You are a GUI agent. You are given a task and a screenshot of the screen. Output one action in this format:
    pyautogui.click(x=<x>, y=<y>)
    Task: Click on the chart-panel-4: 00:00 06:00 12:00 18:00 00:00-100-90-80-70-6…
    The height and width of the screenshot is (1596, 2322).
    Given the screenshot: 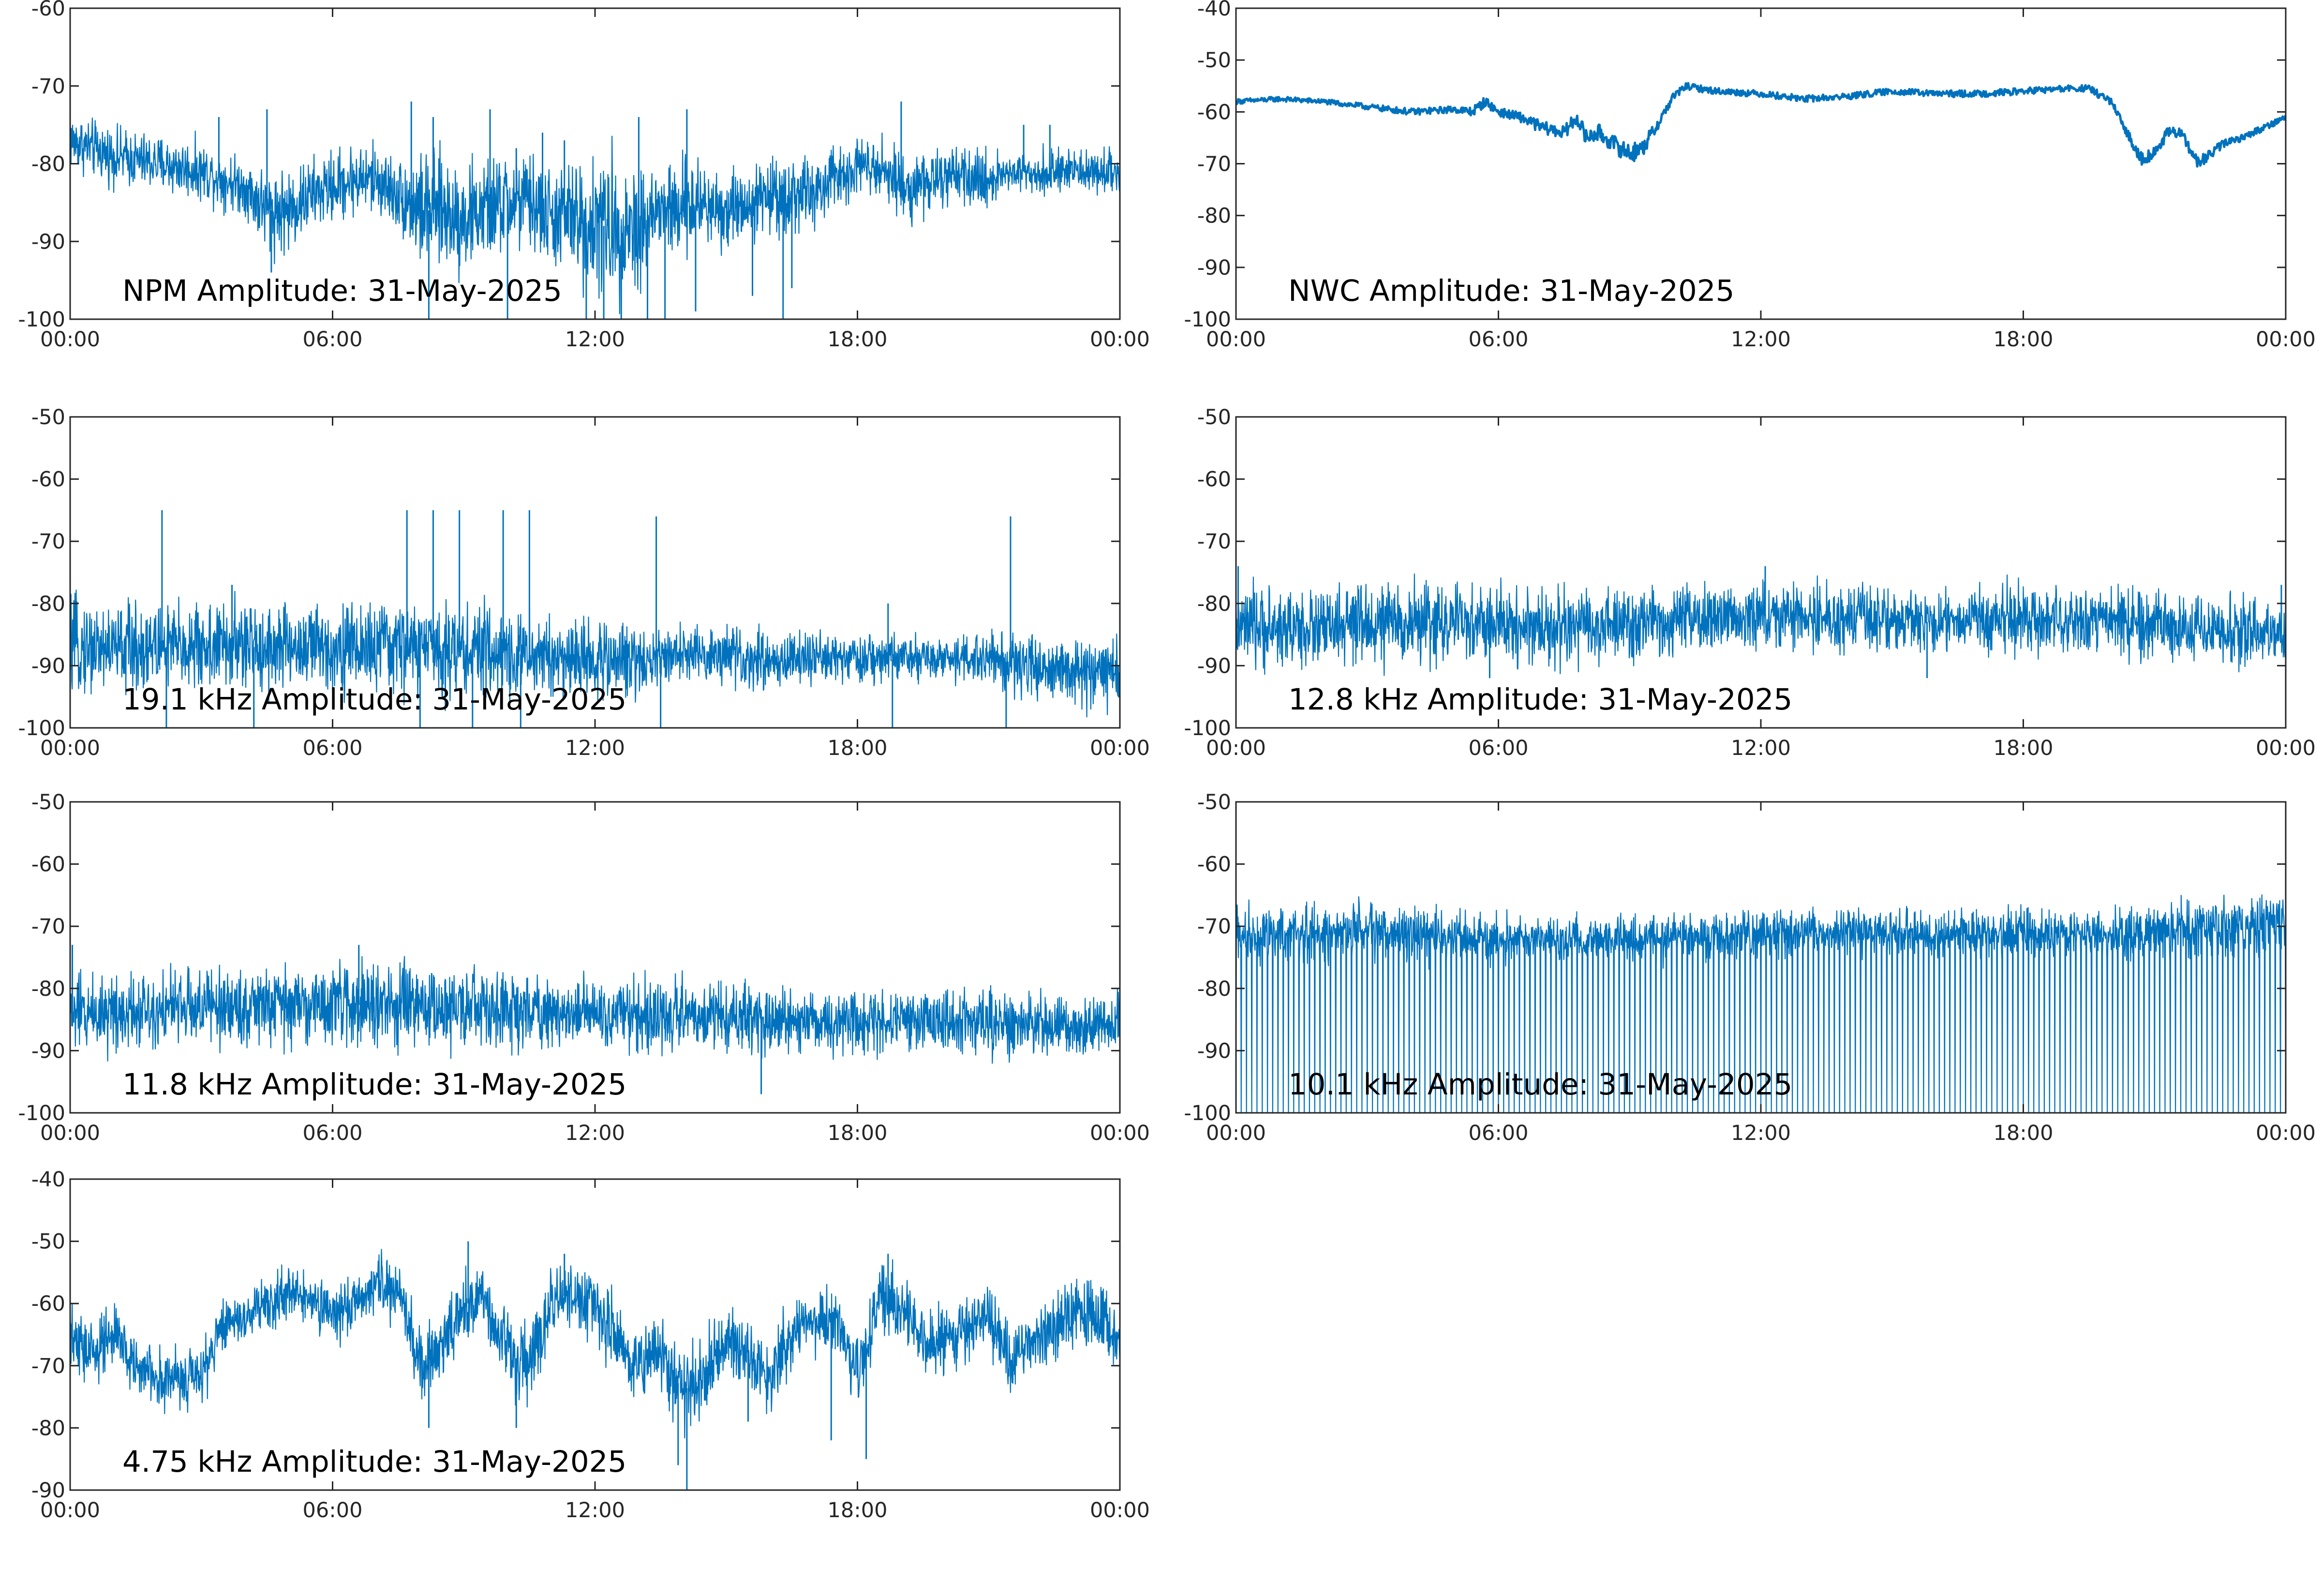 What is the action you would take?
    pyautogui.click(x=1750, y=582)
    